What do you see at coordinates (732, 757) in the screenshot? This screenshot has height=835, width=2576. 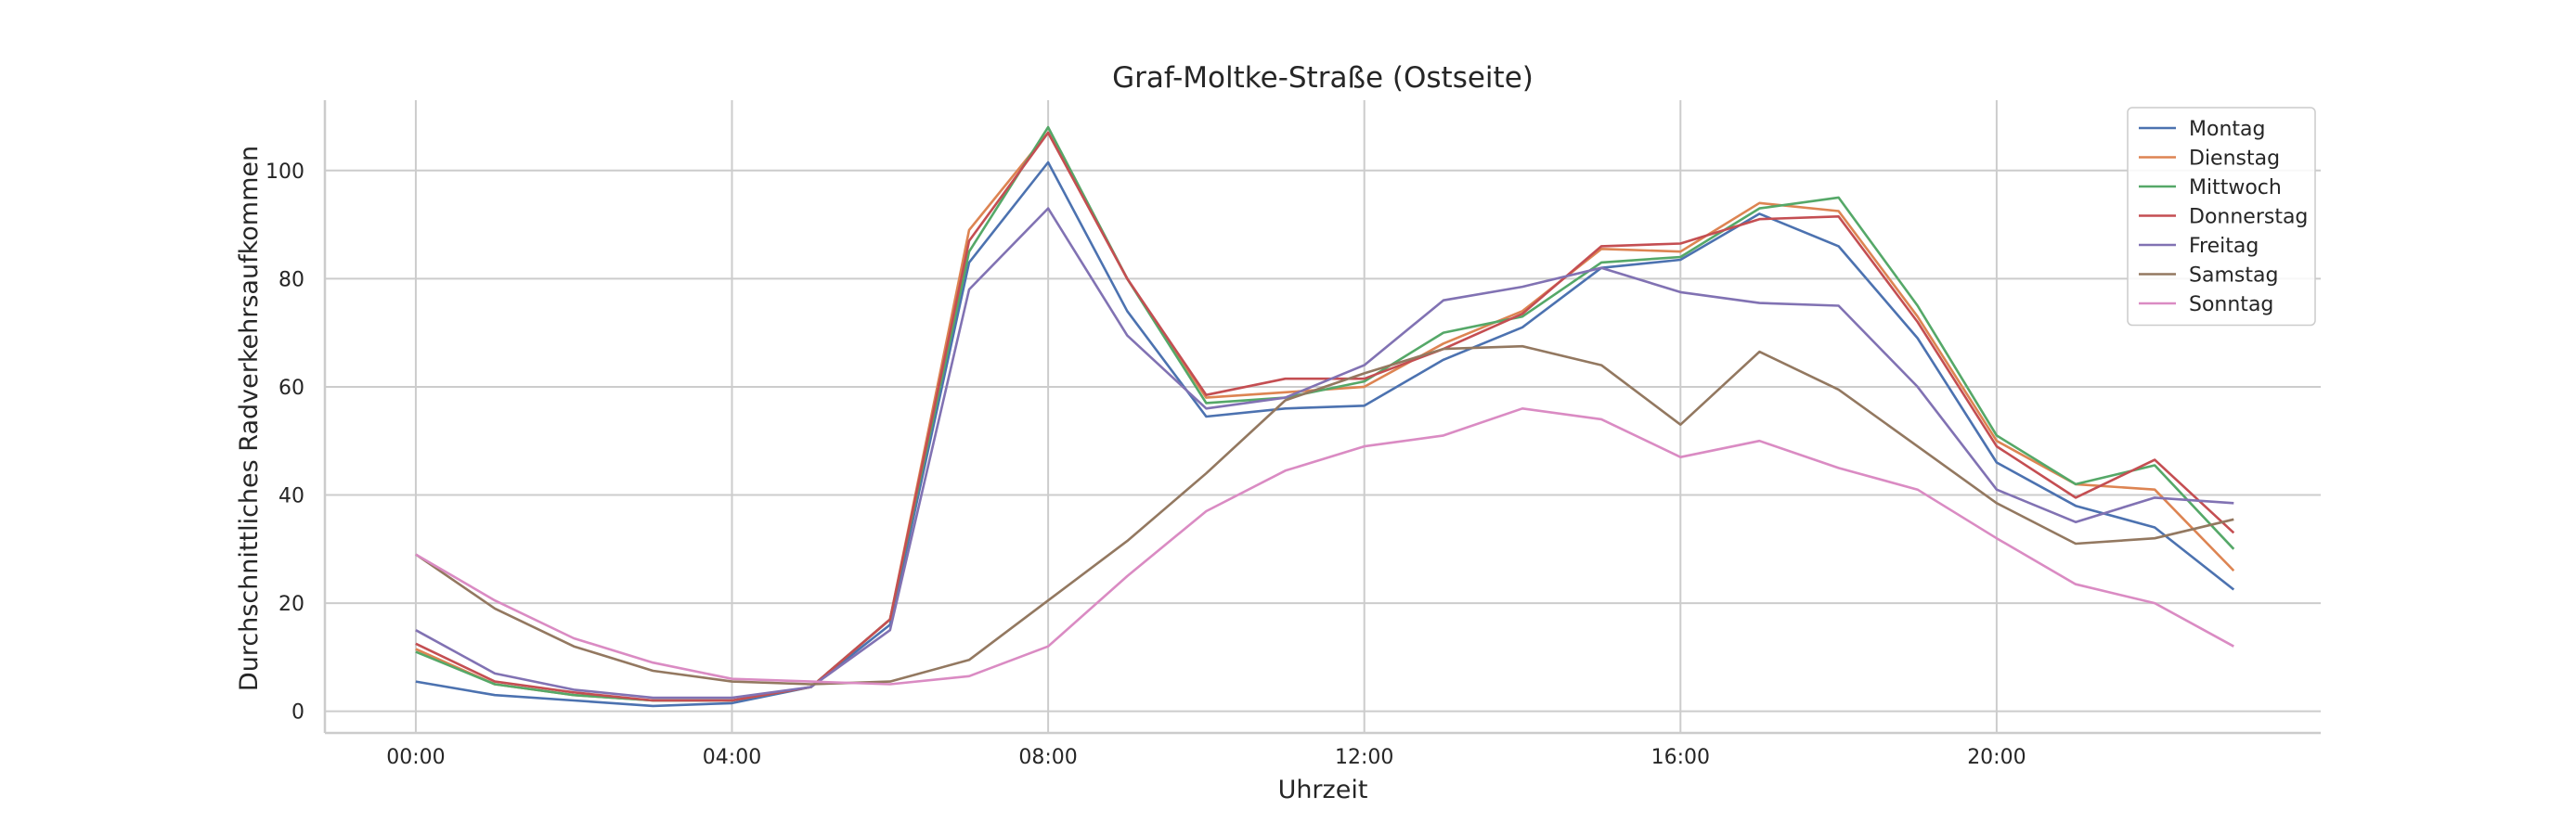 I see `x-tick-label: 04:00` at bounding box center [732, 757].